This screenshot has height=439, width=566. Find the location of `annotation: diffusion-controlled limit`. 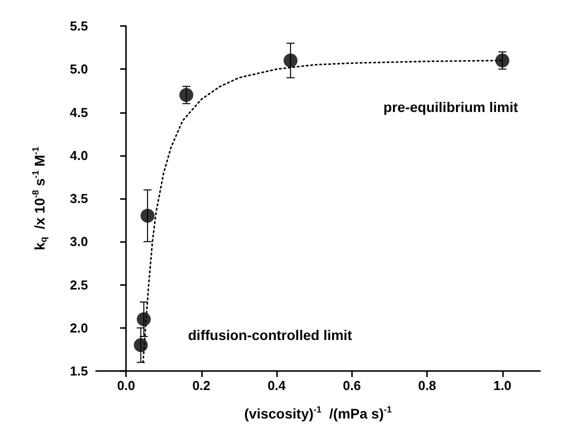

annotation: diffusion-controlled limit is located at coordinates (270, 335).